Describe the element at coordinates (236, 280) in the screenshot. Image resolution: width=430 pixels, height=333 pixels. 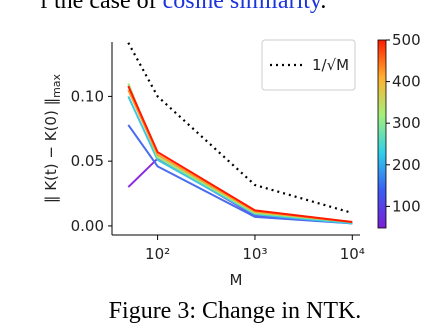
I see `x-axis-label: M` at that location.